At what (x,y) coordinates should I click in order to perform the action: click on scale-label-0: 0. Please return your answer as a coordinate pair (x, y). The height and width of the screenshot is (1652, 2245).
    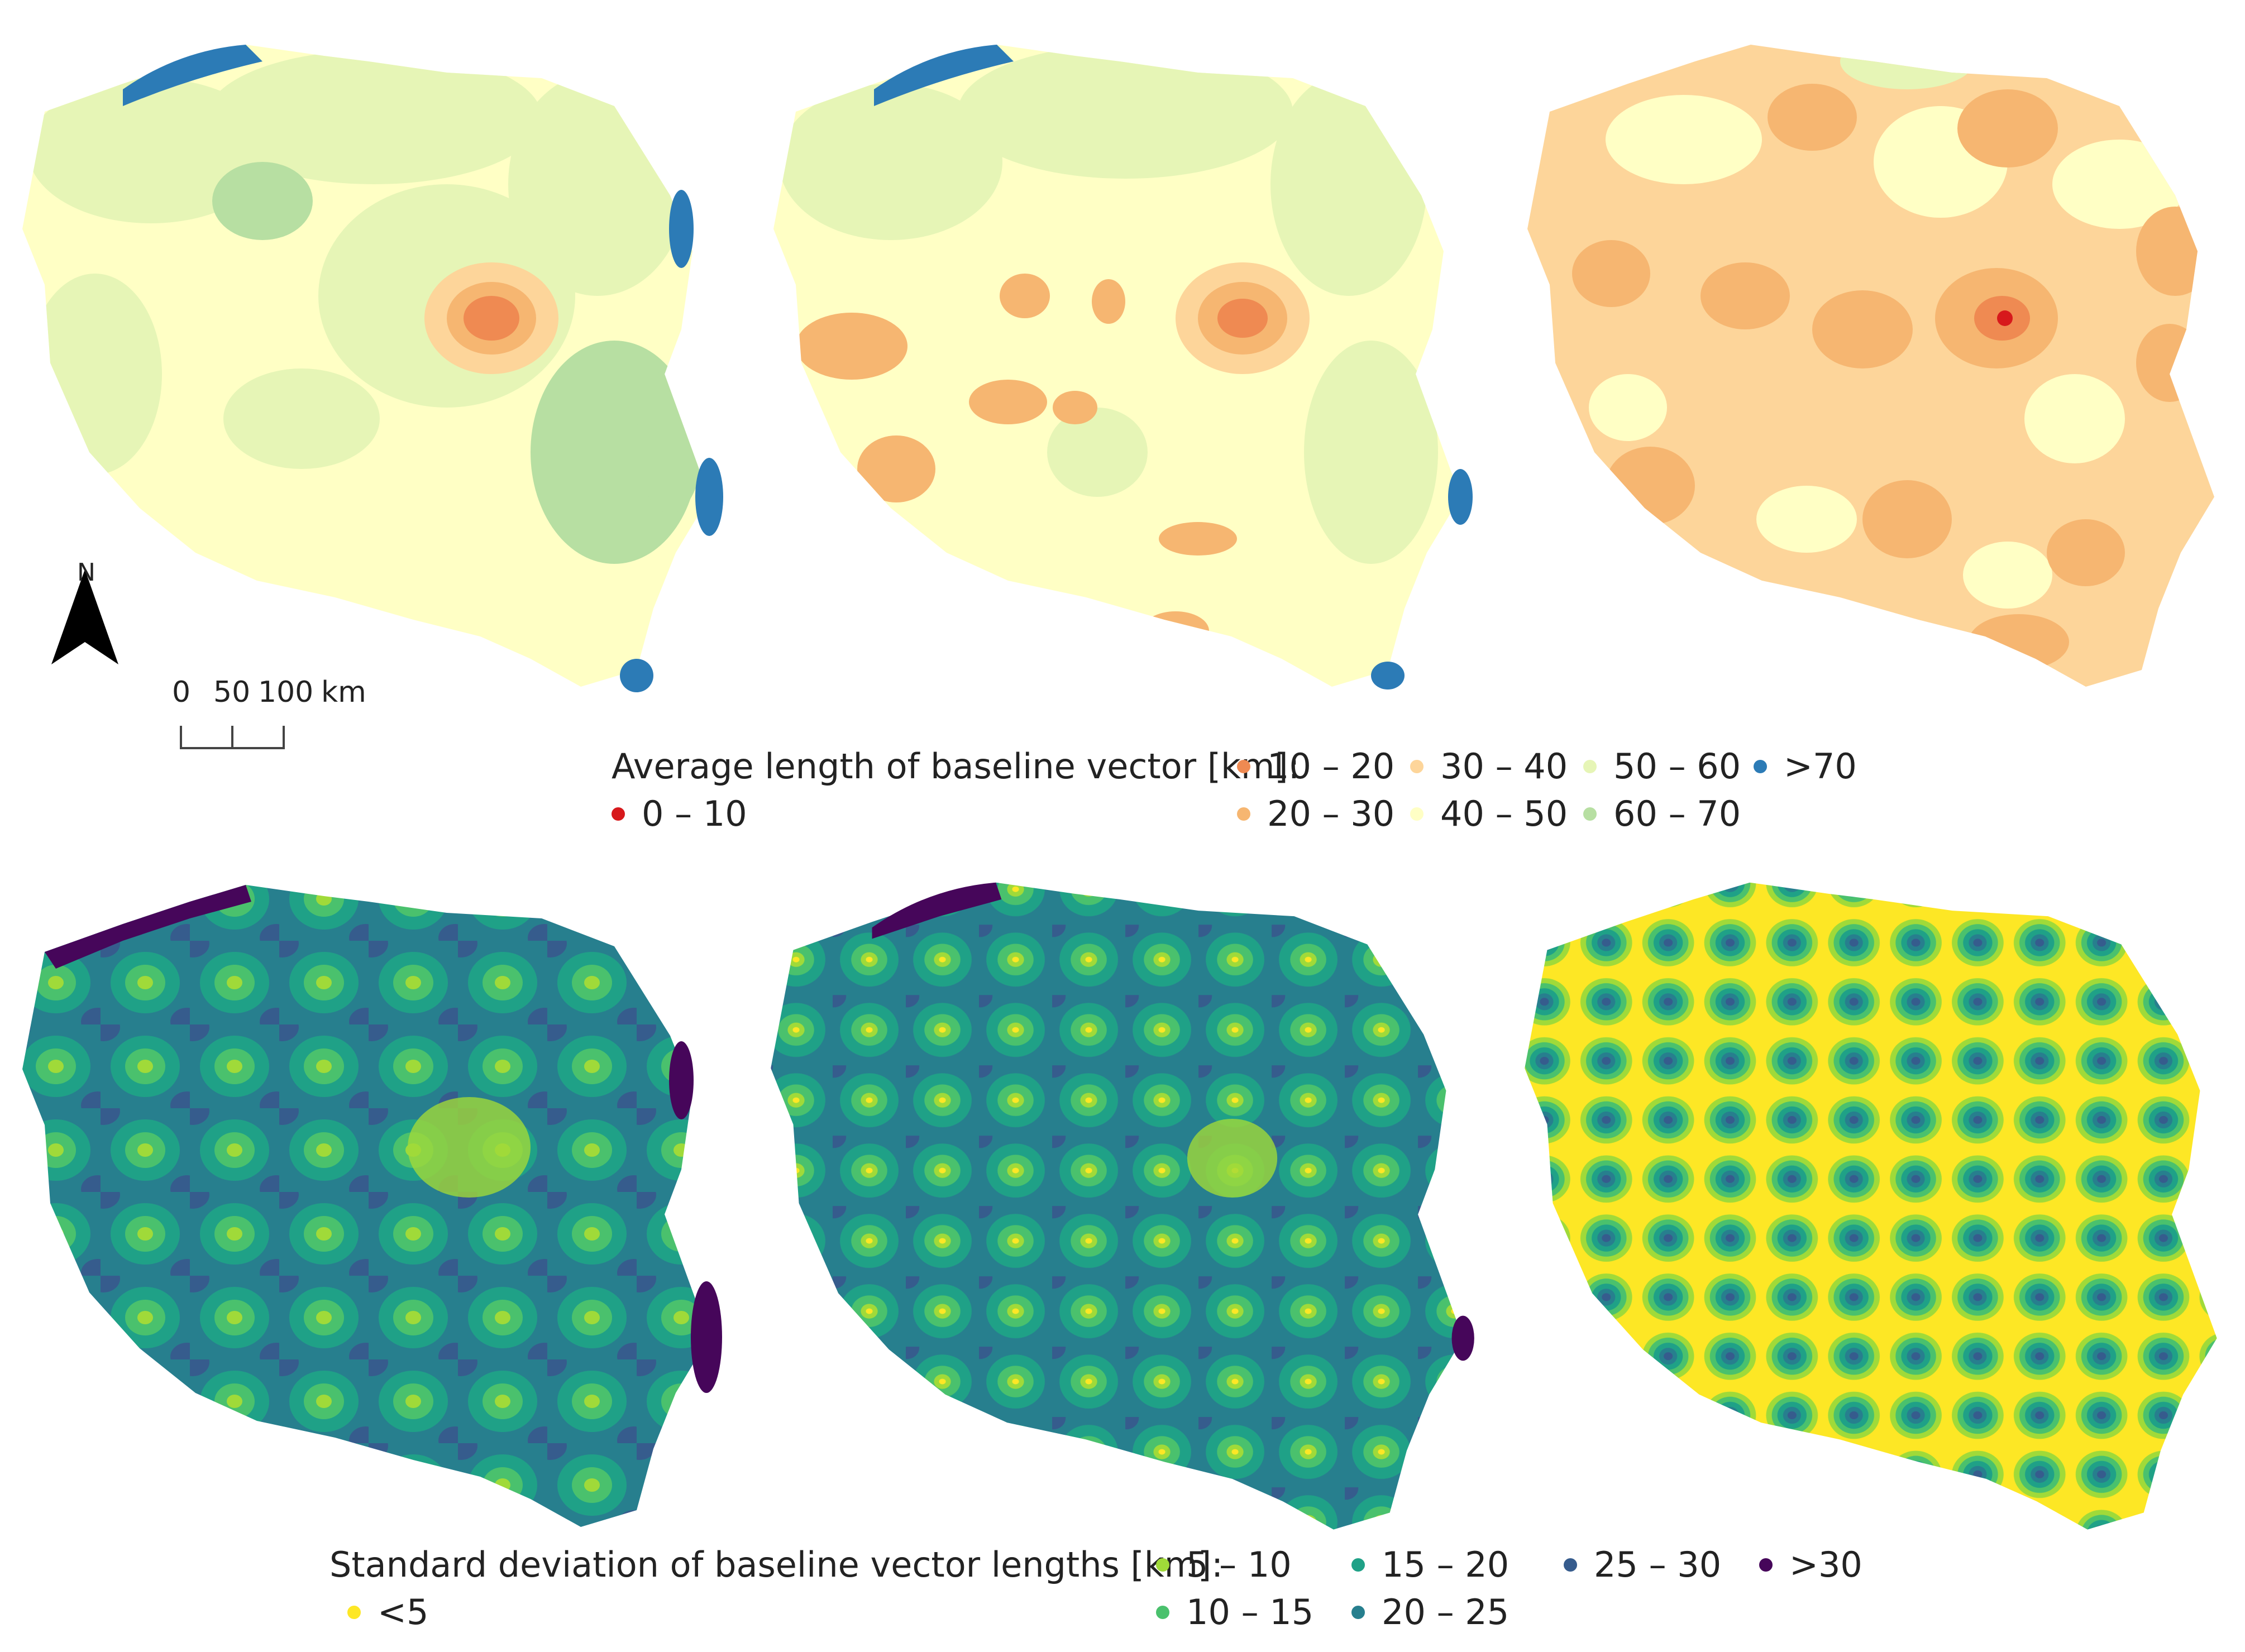
    Looking at the image, I should click on (182, 692).